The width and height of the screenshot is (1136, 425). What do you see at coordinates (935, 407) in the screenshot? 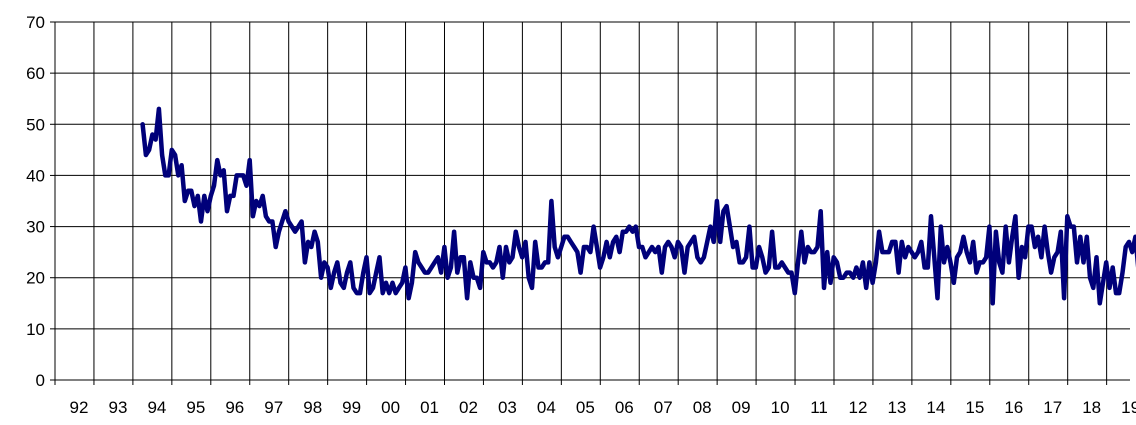
I see `x-tick-label: 14` at bounding box center [935, 407].